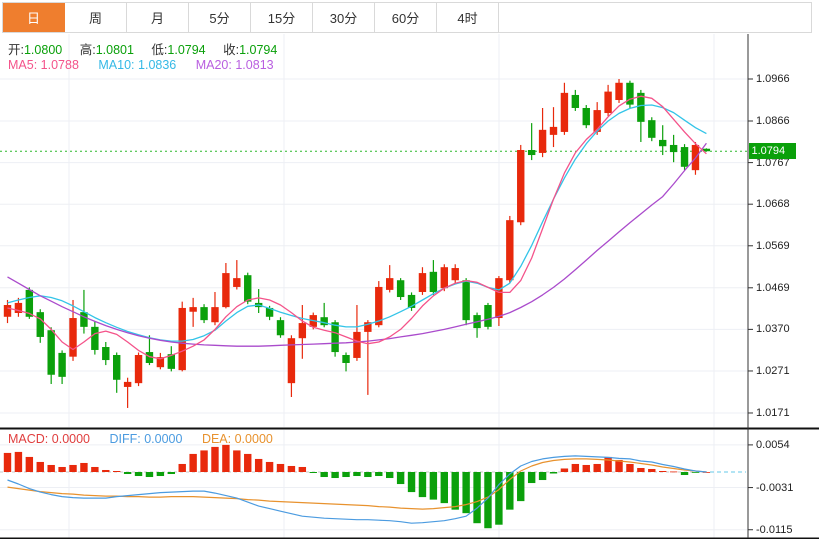 This screenshot has height=544, width=819. I want to click on high-label: 高:, so click(87, 50).